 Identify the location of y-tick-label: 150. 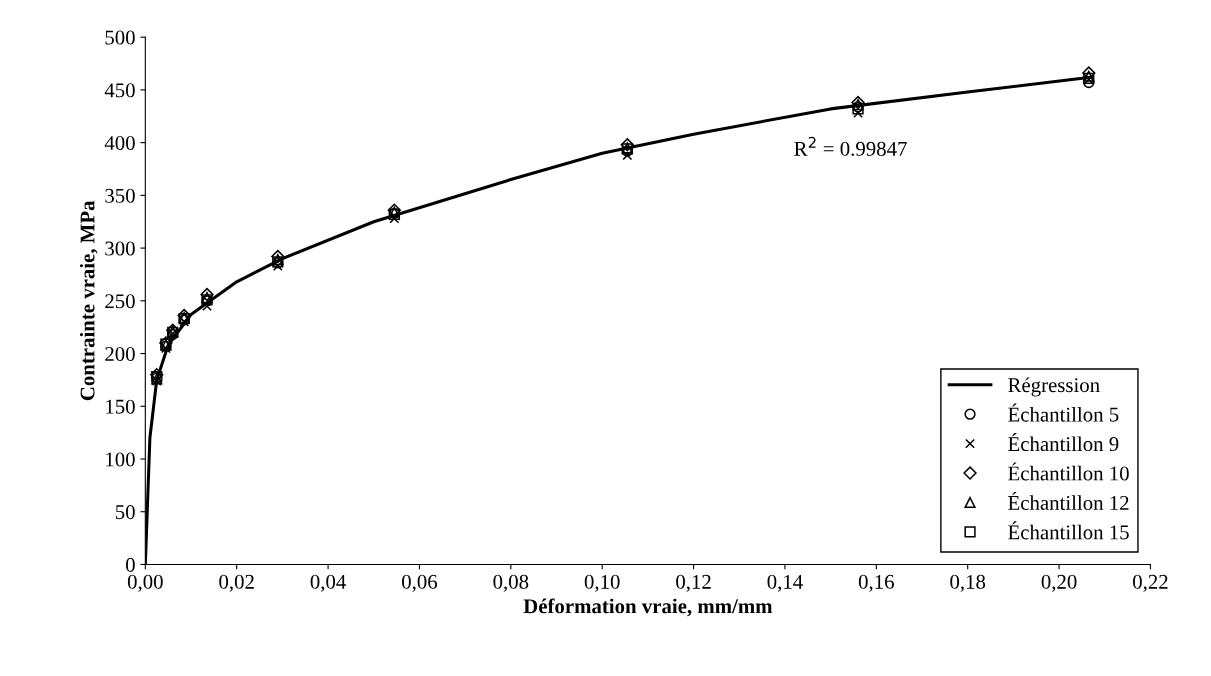
(120, 406).